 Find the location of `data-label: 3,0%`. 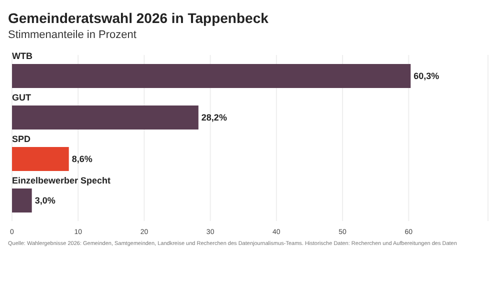

data-label: 3,0% is located at coordinates (45, 201).